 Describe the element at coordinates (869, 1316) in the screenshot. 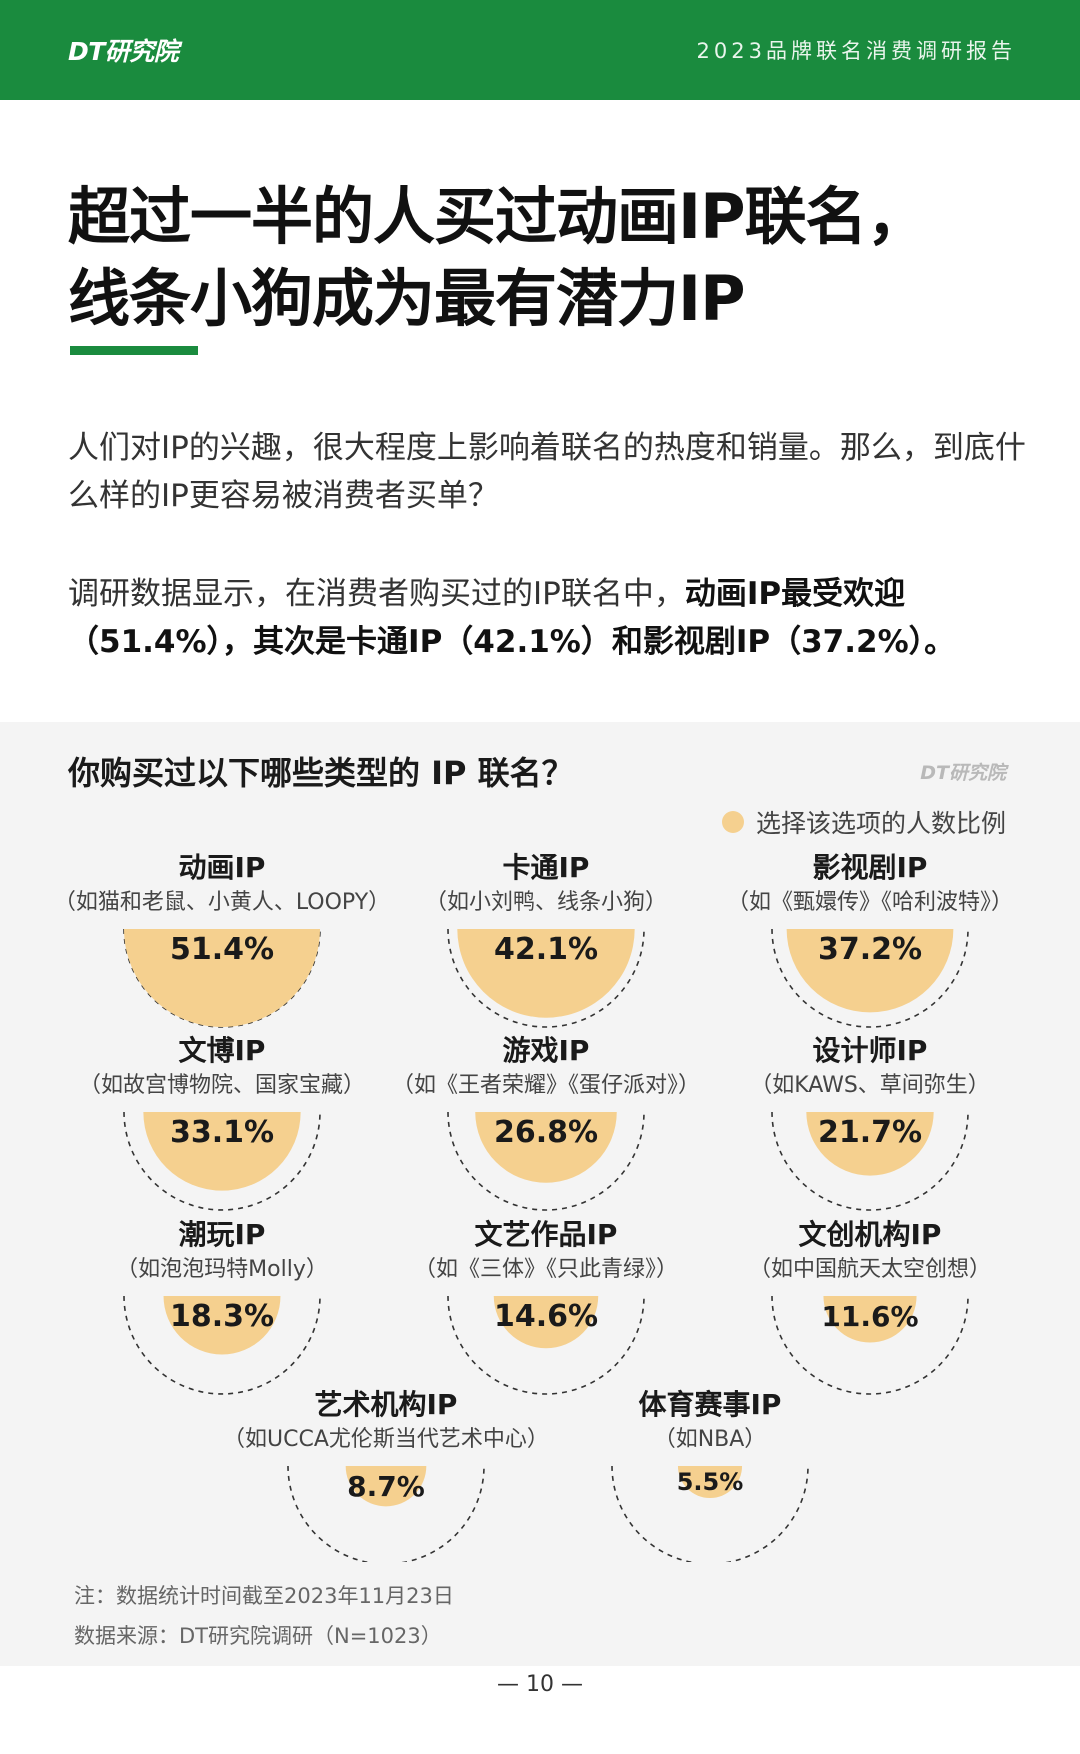

I see `value-label: 11.6%` at that location.